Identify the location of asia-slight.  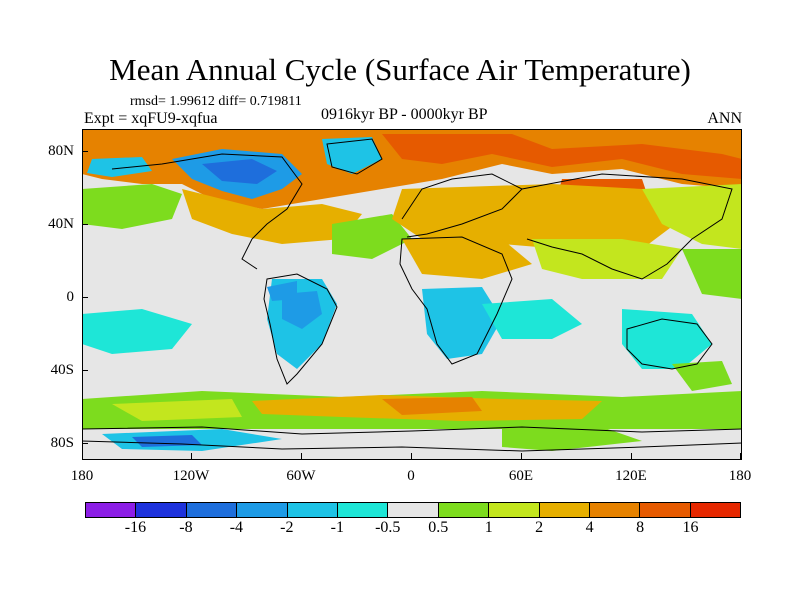
(607, 259).